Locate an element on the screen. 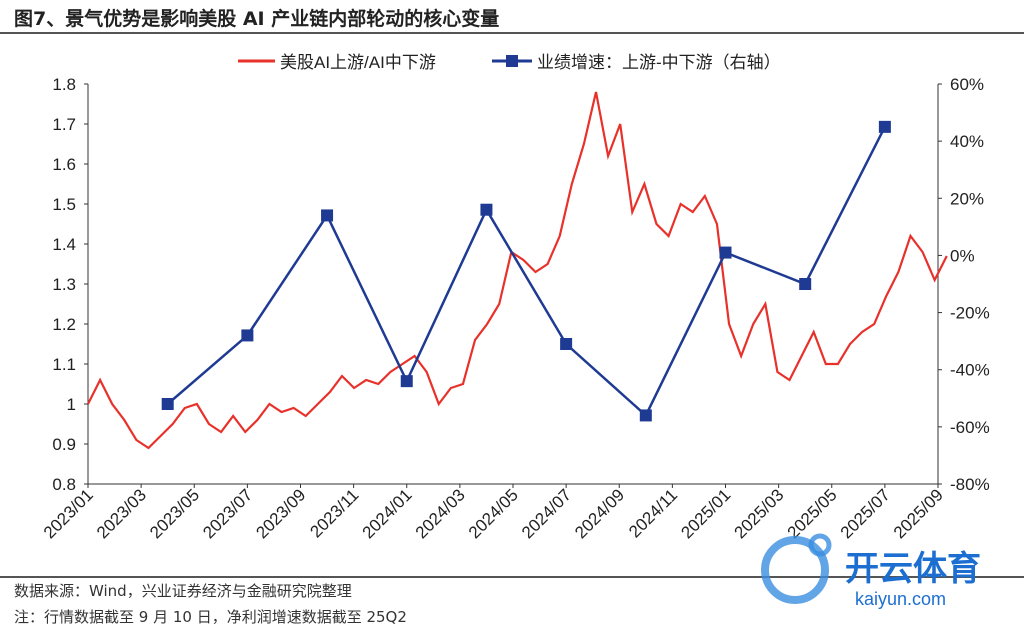 The height and width of the screenshot is (630, 1024). legend-label-blue: 业绩增速：上游-中下游（右轴） is located at coordinates (659, 62).